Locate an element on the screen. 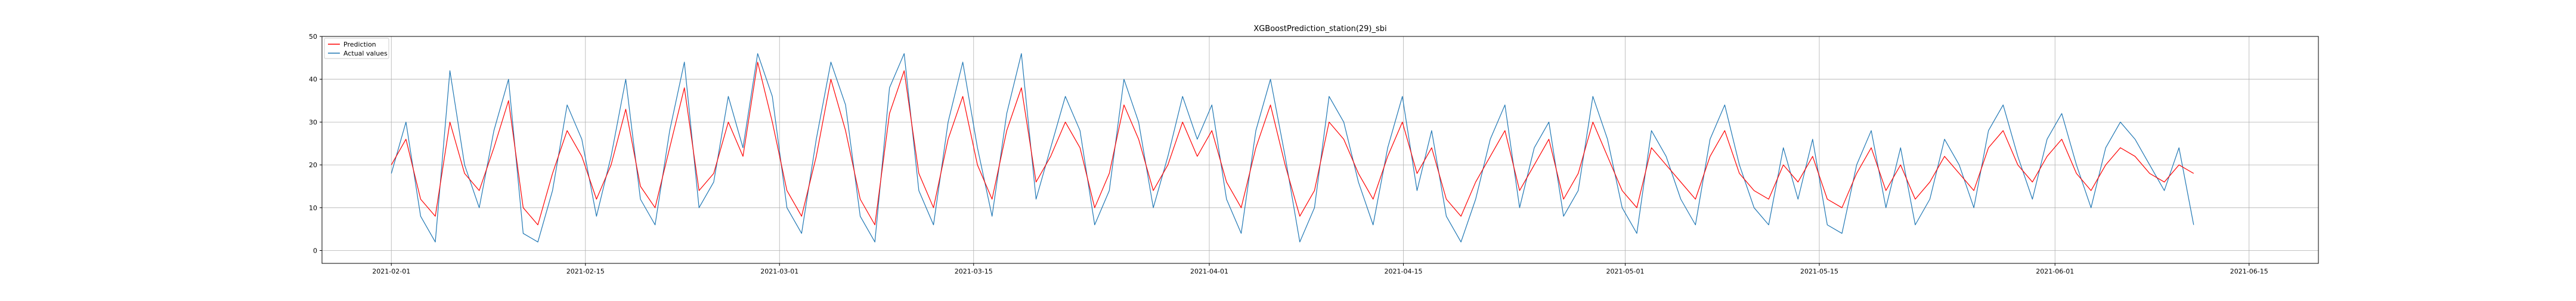 This screenshot has width=2576, height=301. legend-label-actual-values: Actual values is located at coordinates (365, 54).